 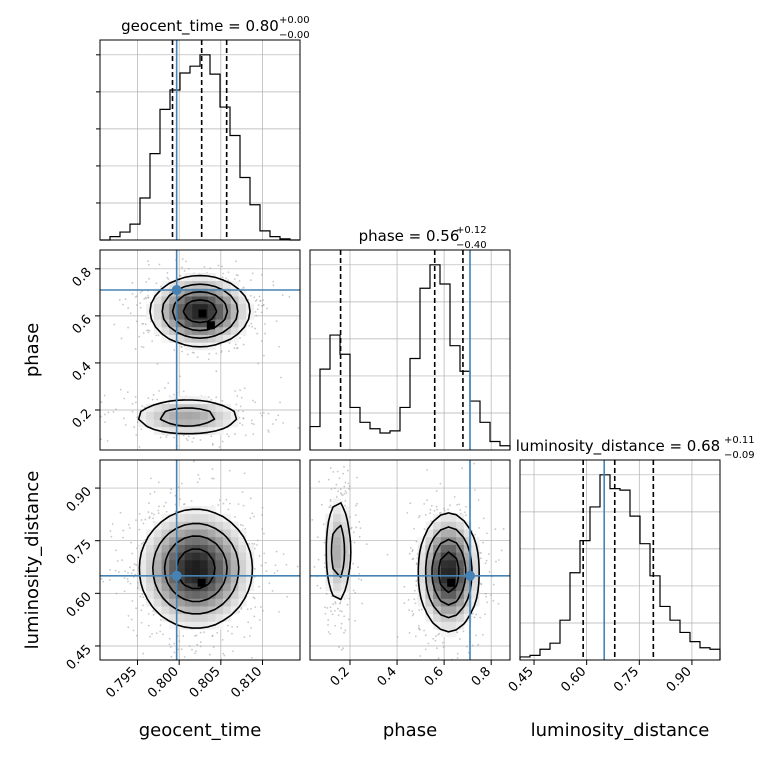 I want to click on y-ticks-phase: 0.2 0.4 0.6 0.8, so click(x=85, y=348).